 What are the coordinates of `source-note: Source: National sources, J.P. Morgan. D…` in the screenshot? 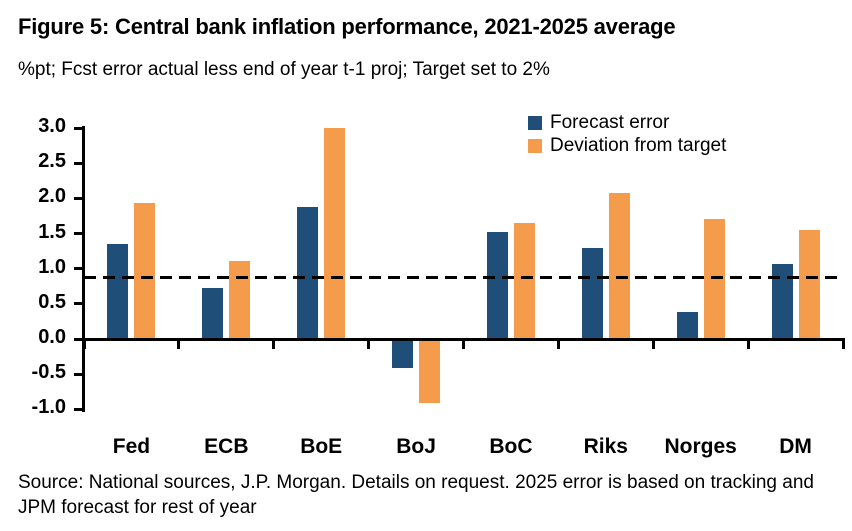 It's located at (416, 495).